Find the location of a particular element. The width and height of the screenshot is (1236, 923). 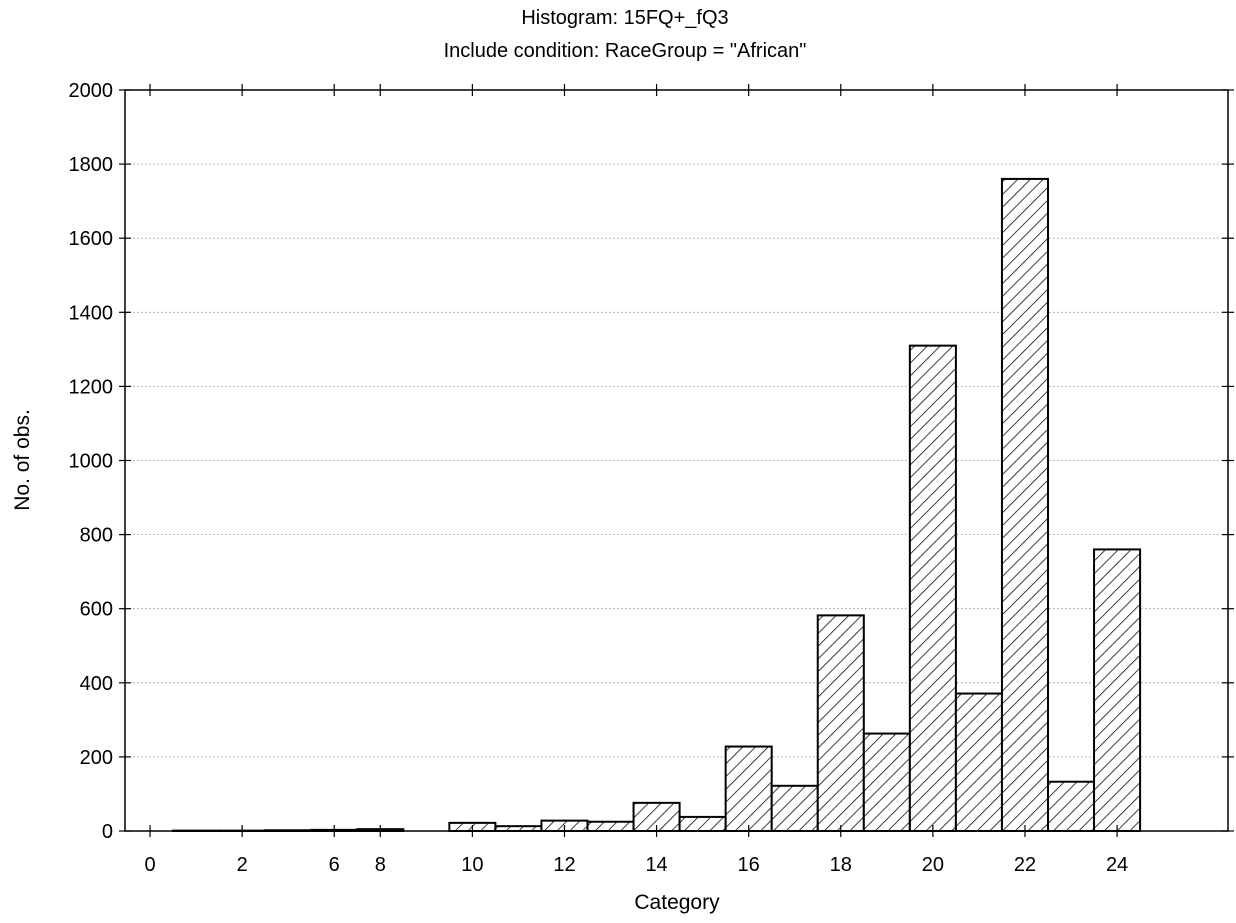

x-tick-label: 12 is located at coordinates (564, 865).